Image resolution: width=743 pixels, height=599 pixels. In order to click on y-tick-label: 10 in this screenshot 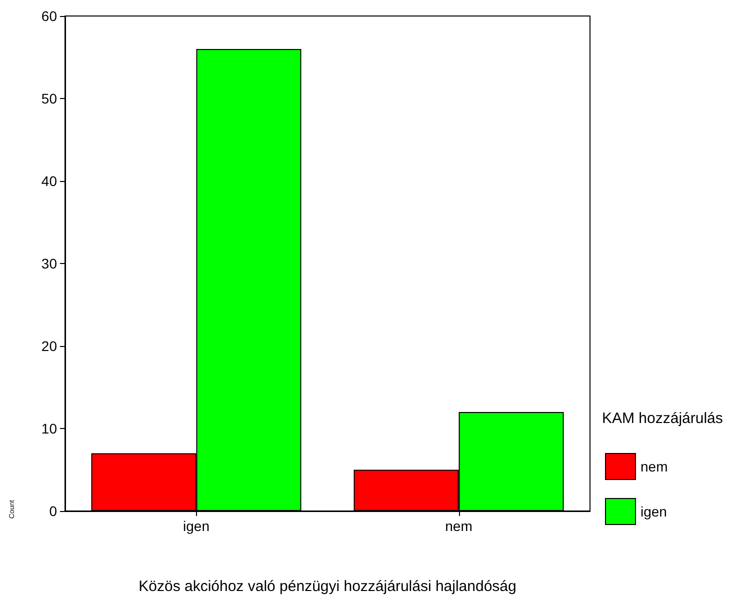, I will do `click(49, 428)`.